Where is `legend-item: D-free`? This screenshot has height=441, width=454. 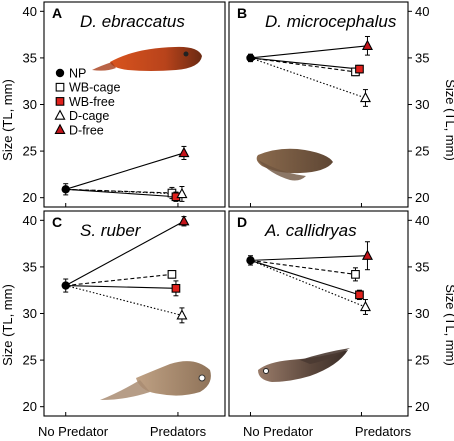
legend-item: D-free is located at coordinates (79, 130).